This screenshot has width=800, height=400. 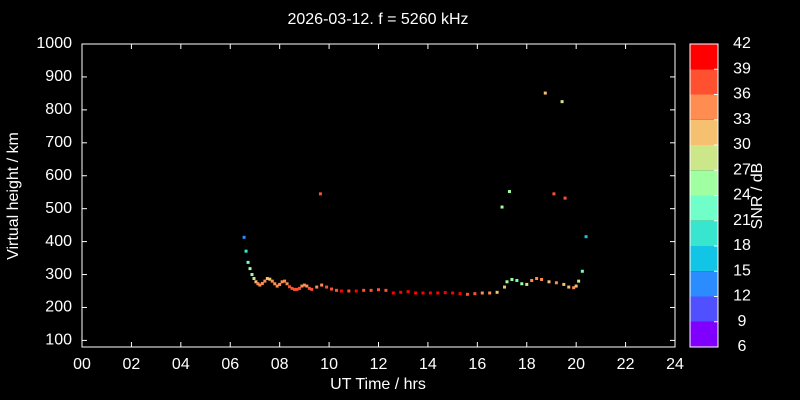 What do you see at coordinates (742, 68) in the screenshot?
I see `colorbar-tick-label: 39` at bounding box center [742, 68].